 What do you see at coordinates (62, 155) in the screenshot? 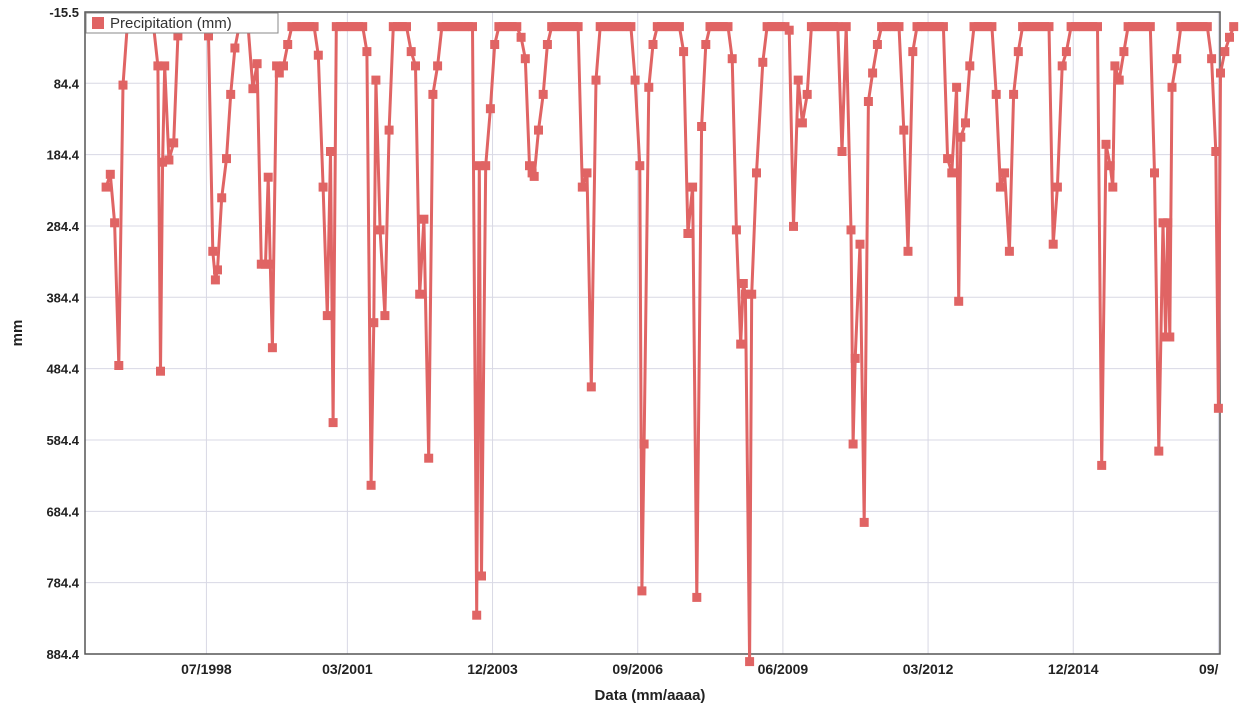
I see `y-tick-label: 184.4` at bounding box center [62, 155].